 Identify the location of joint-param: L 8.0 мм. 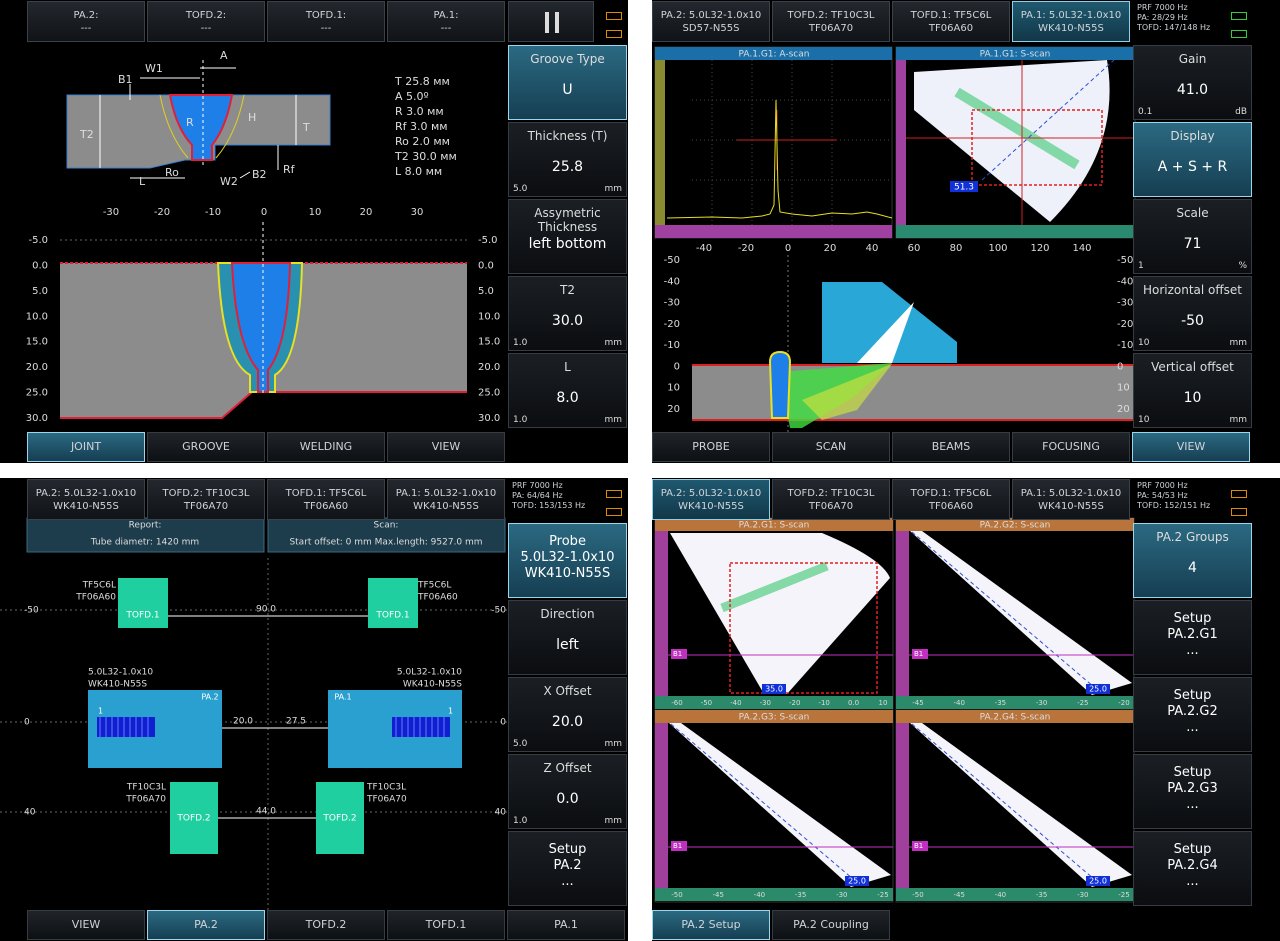
(418, 171).